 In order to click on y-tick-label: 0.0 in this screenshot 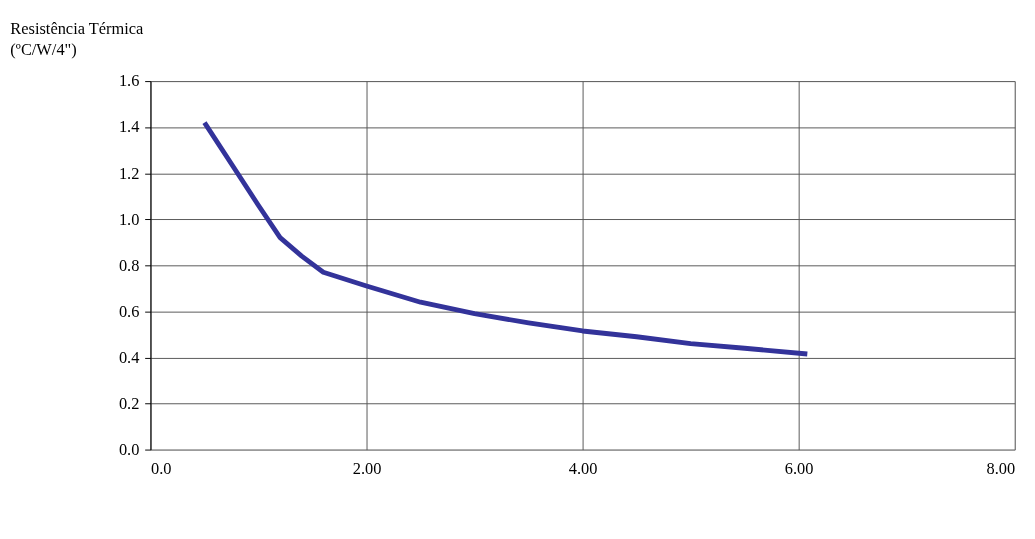, I will do `click(129, 449)`.